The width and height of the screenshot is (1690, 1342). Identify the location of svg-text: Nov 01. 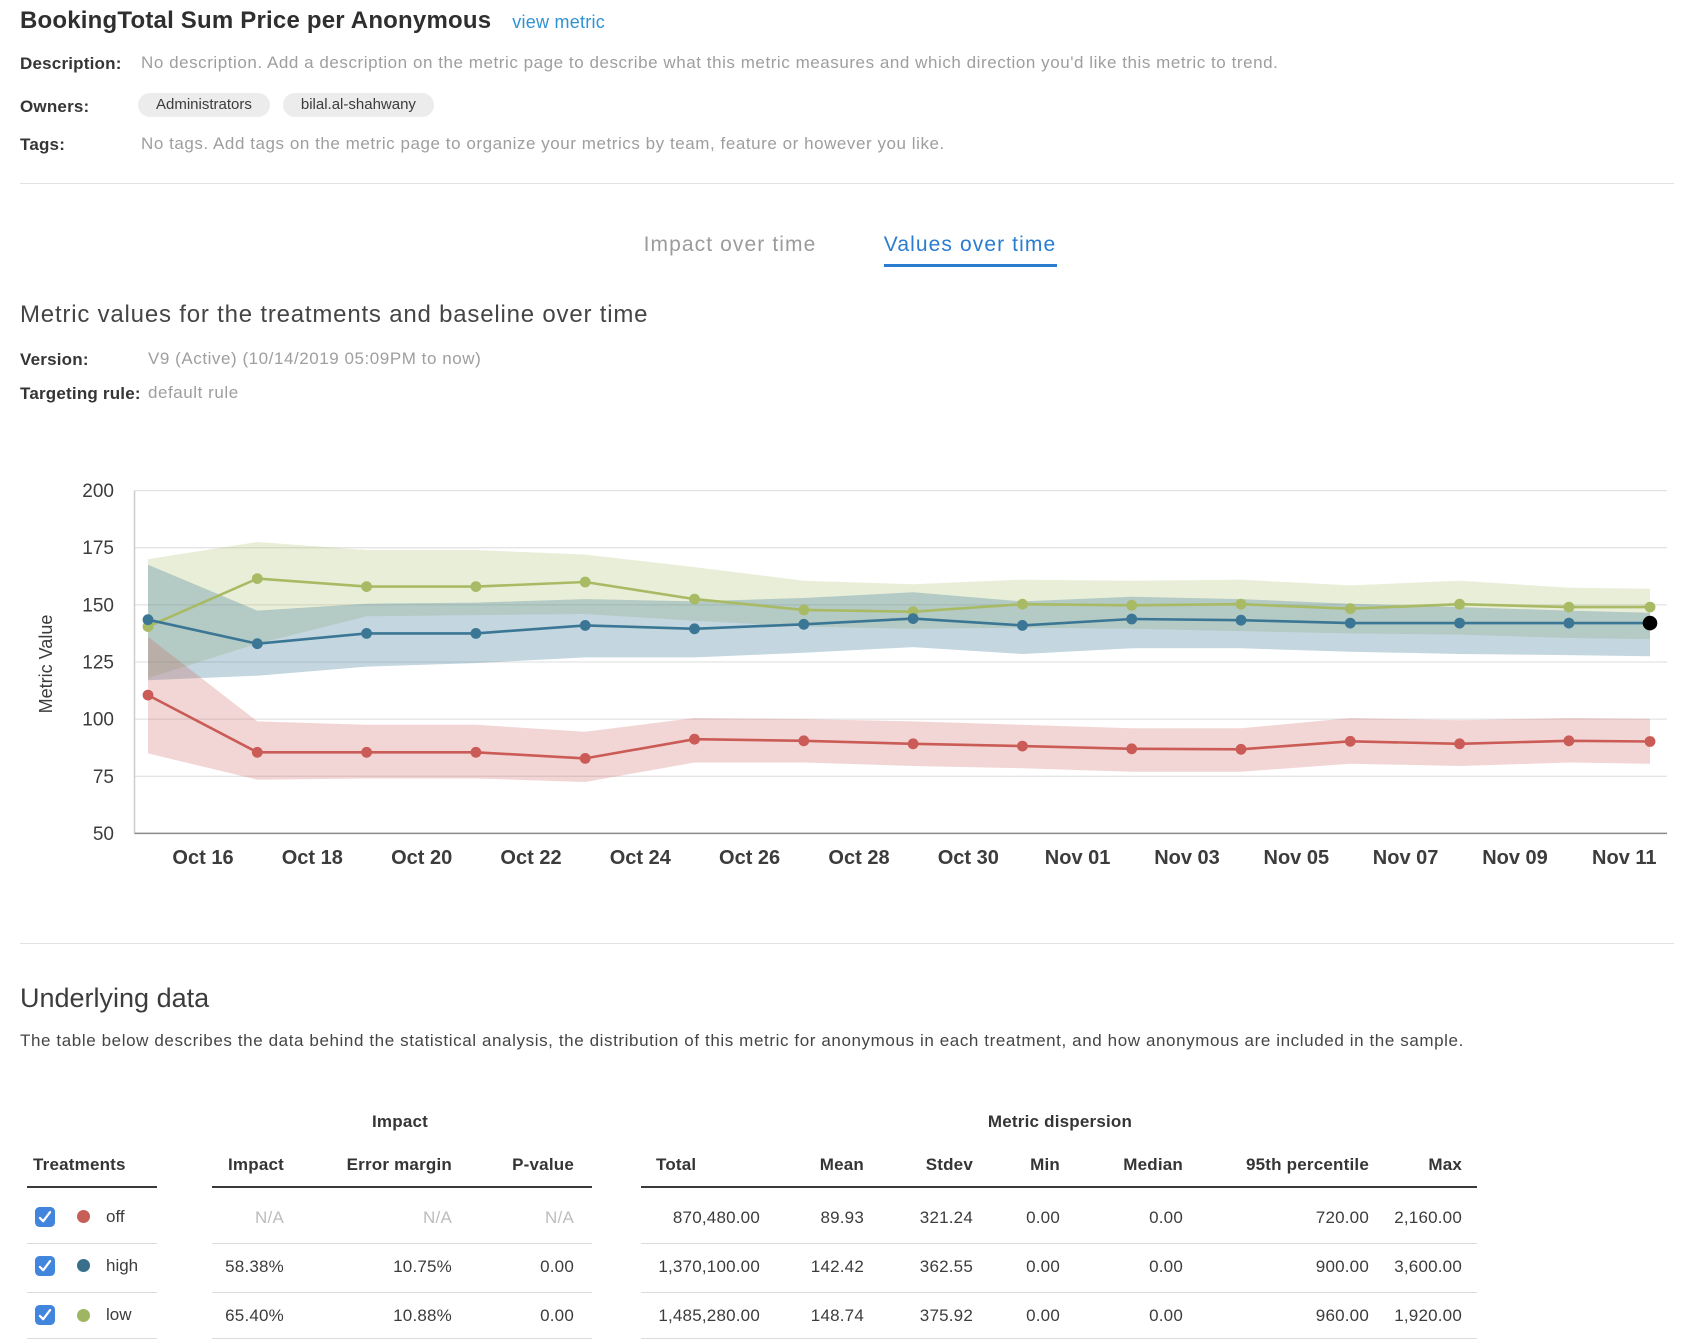
(1078, 858).